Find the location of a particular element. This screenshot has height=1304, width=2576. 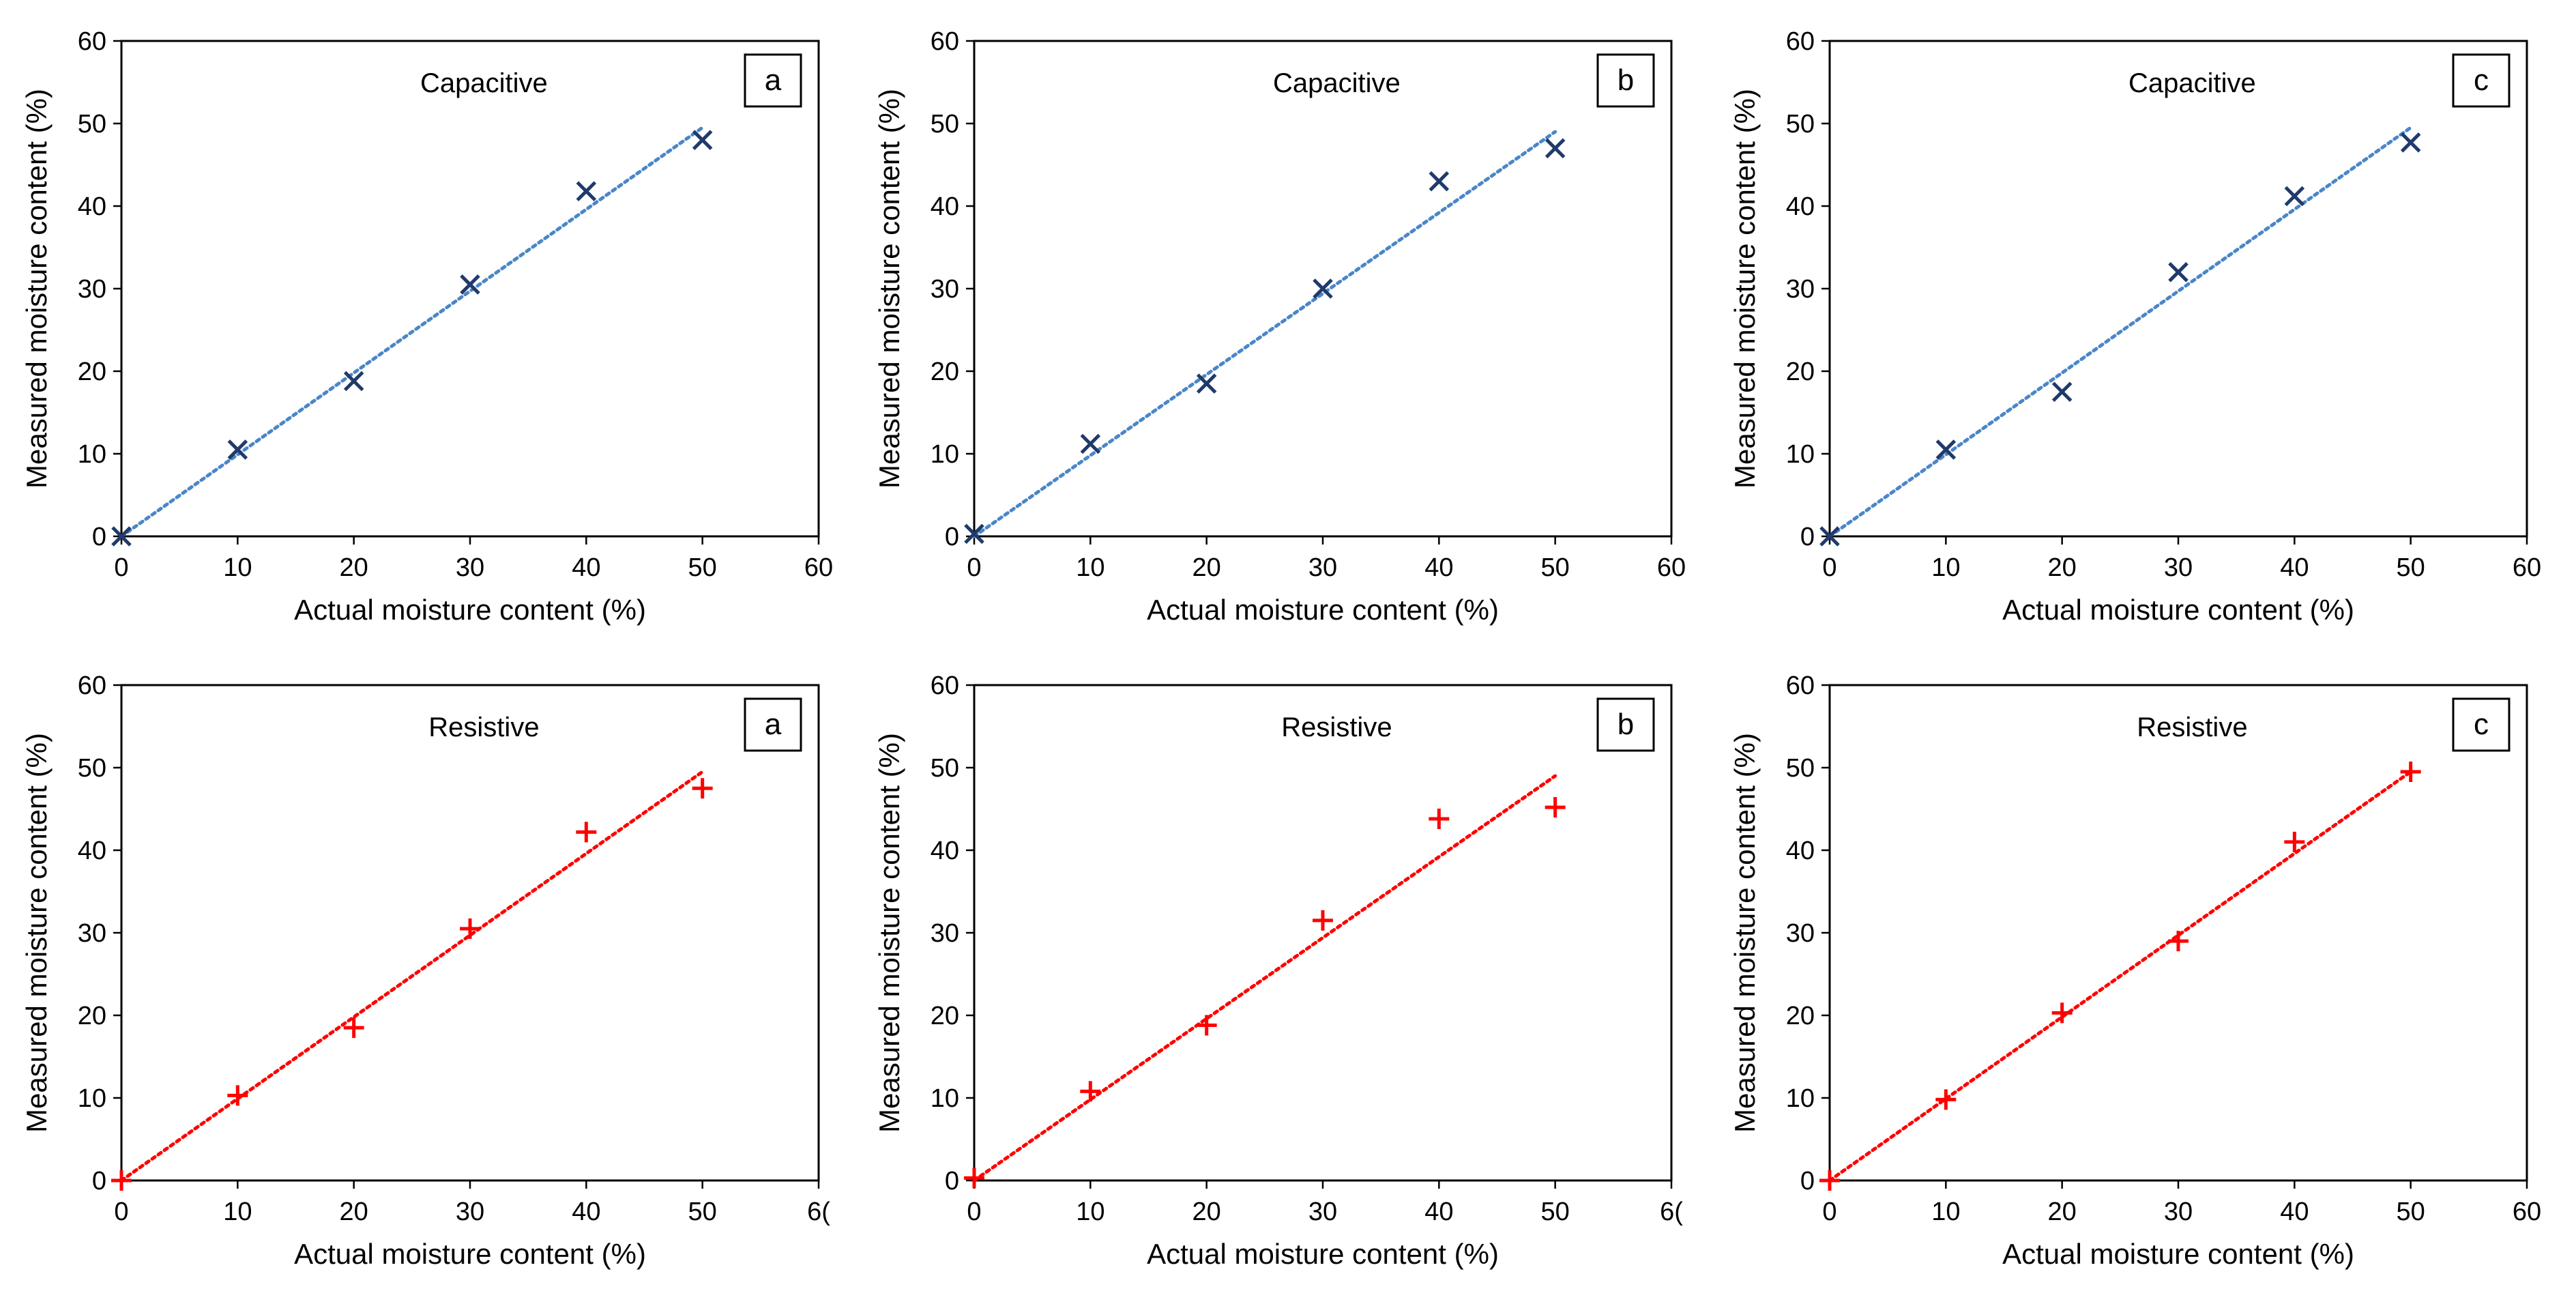

panel-label: c is located at coordinates (2481, 80).